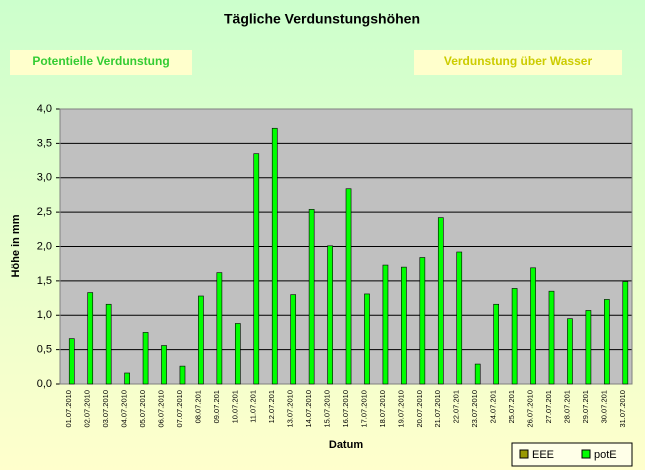 This screenshot has width=645, height=470. Describe the element at coordinates (363, 409) in the screenshot. I see `x-tick-label: 17.07.2010` at that location.